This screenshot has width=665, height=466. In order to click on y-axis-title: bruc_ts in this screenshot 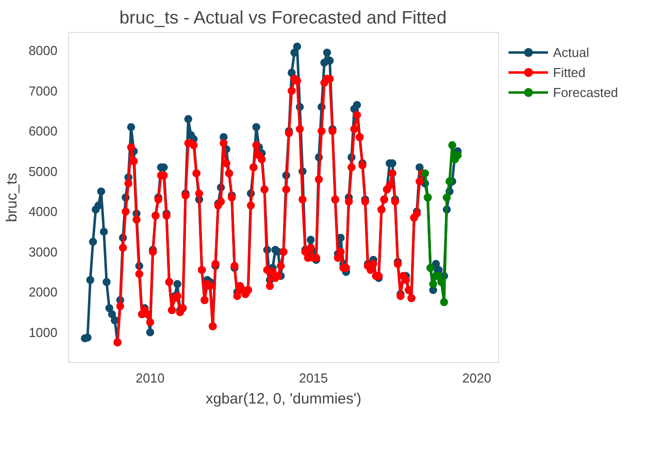, I will do `click(12, 197)`.